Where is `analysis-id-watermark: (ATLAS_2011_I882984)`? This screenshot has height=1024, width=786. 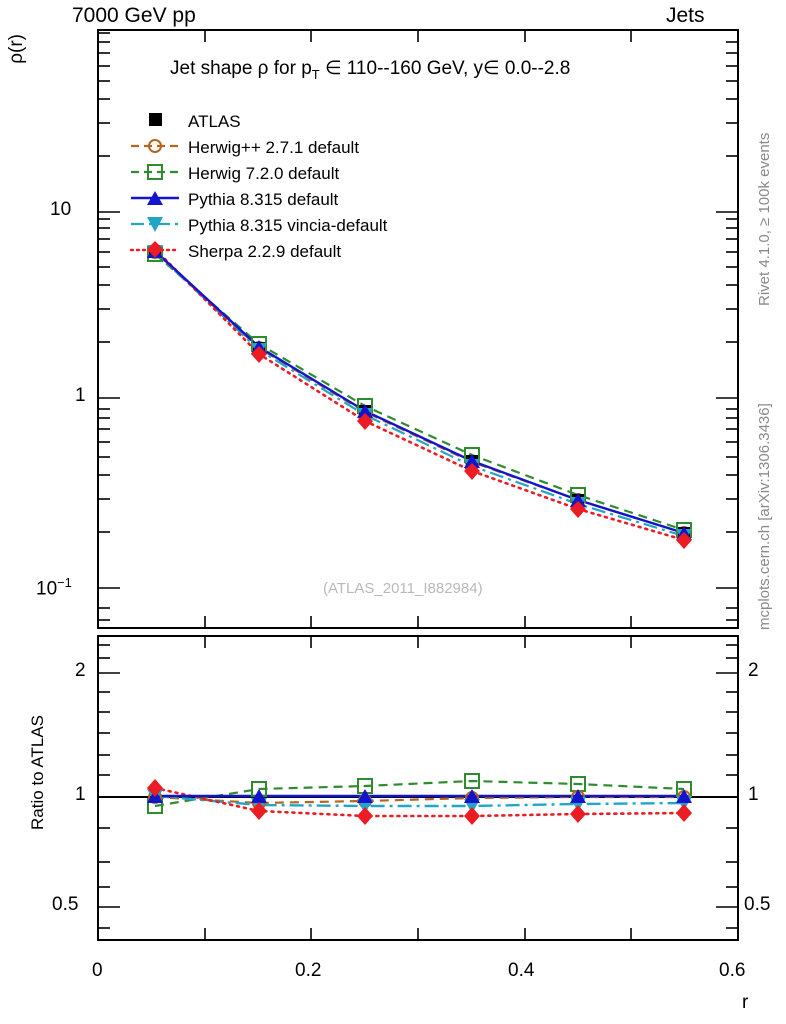
analysis-id-watermark: (ATLAS_2011_I882984) is located at coordinates (403, 588).